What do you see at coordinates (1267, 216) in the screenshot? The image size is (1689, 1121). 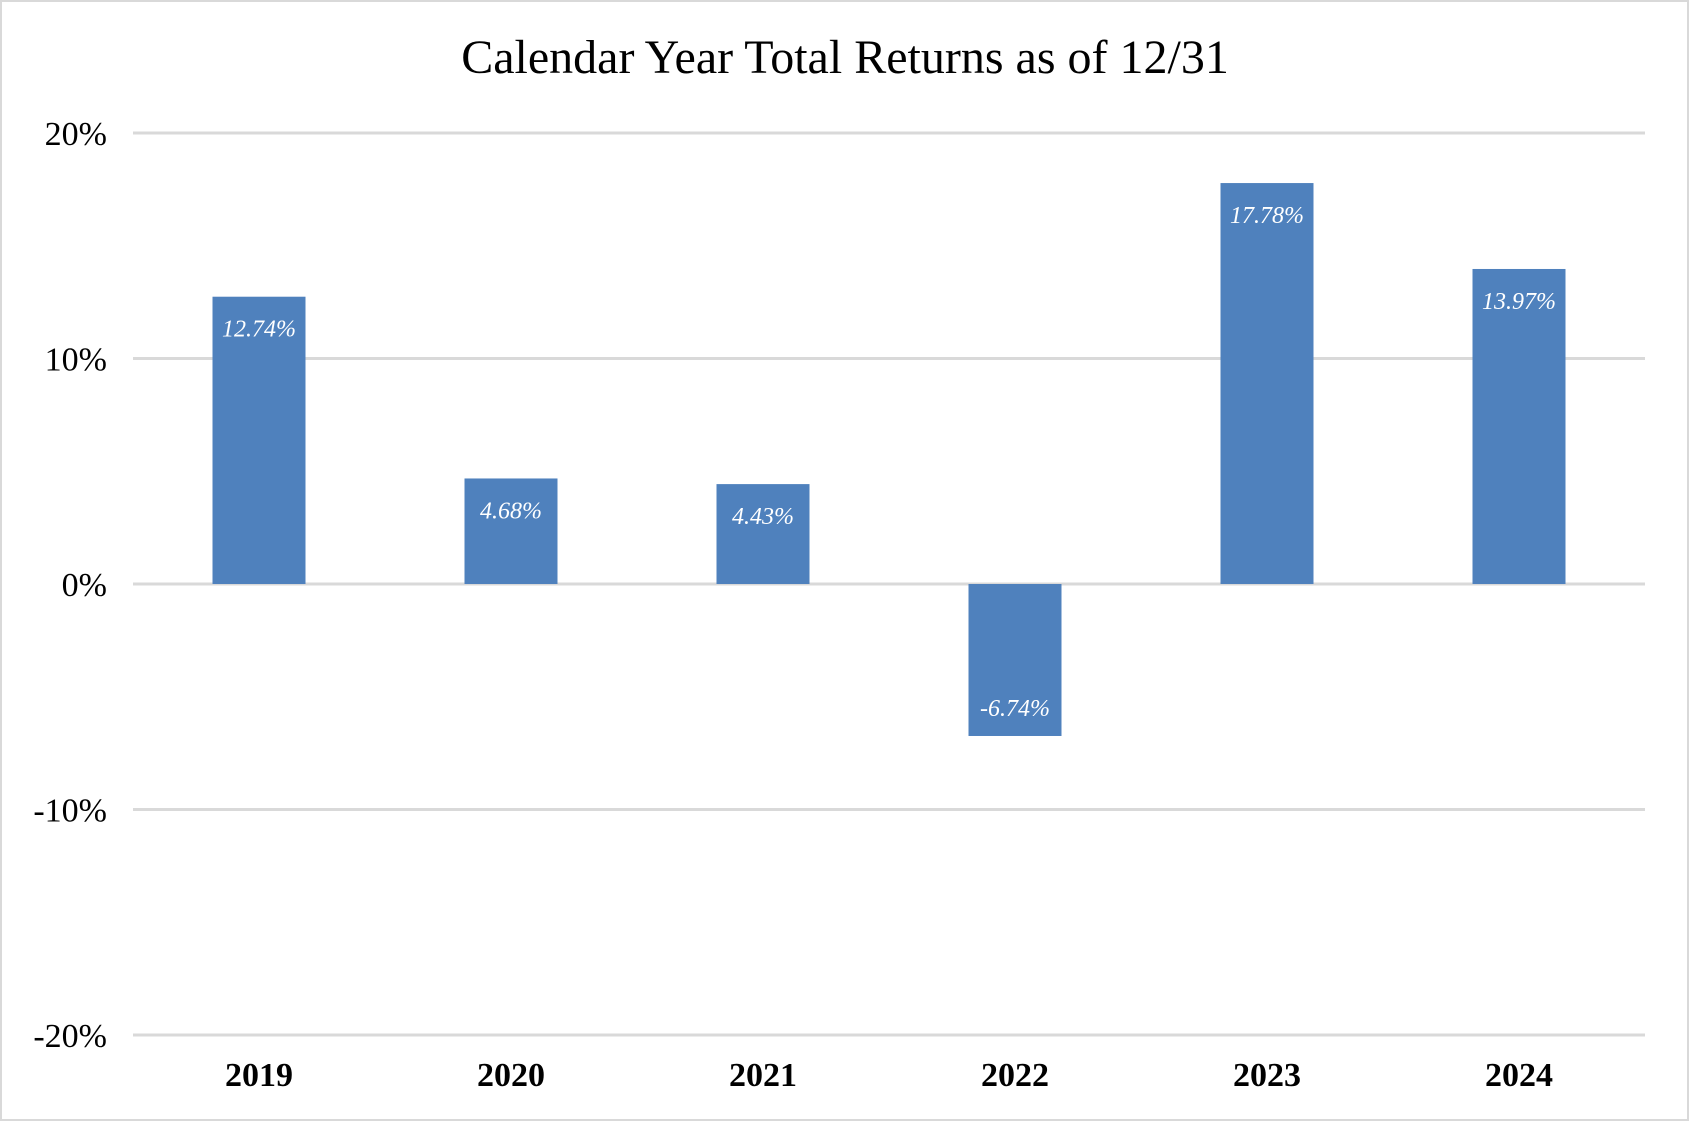 I see `data-label-2023: 17.78%` at bounding box center [1267, 216].